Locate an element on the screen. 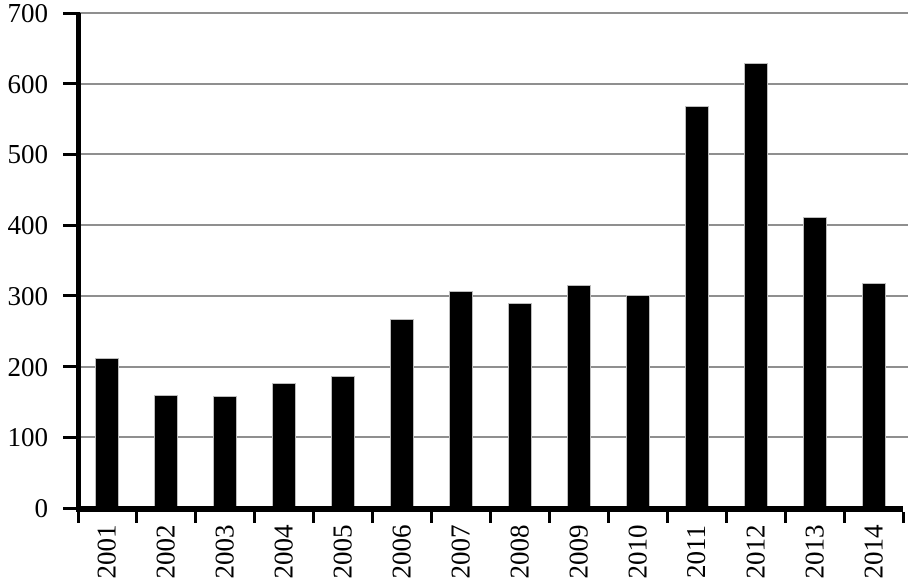  x-tick-label: 2007 is located at coordinates (461, 551).